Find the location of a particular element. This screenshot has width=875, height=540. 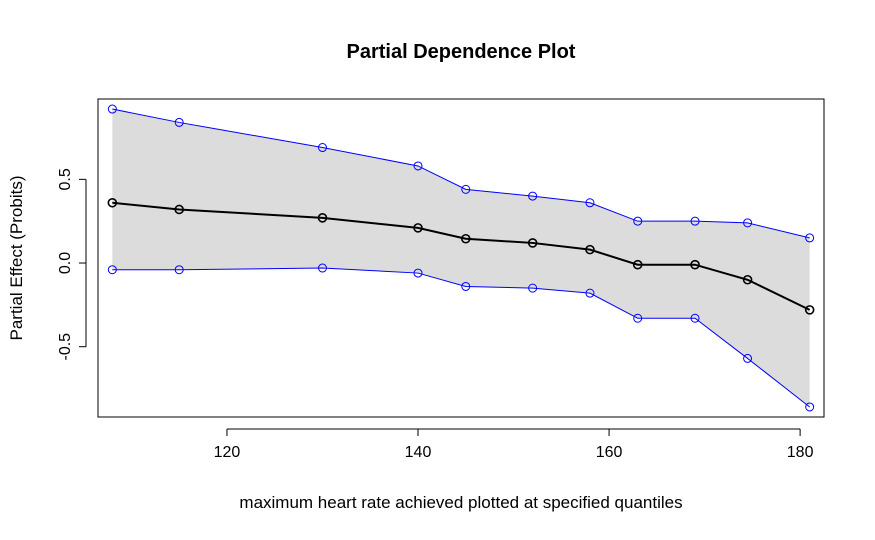

x-tick-label: 160 is located at coordinates (609, 452).